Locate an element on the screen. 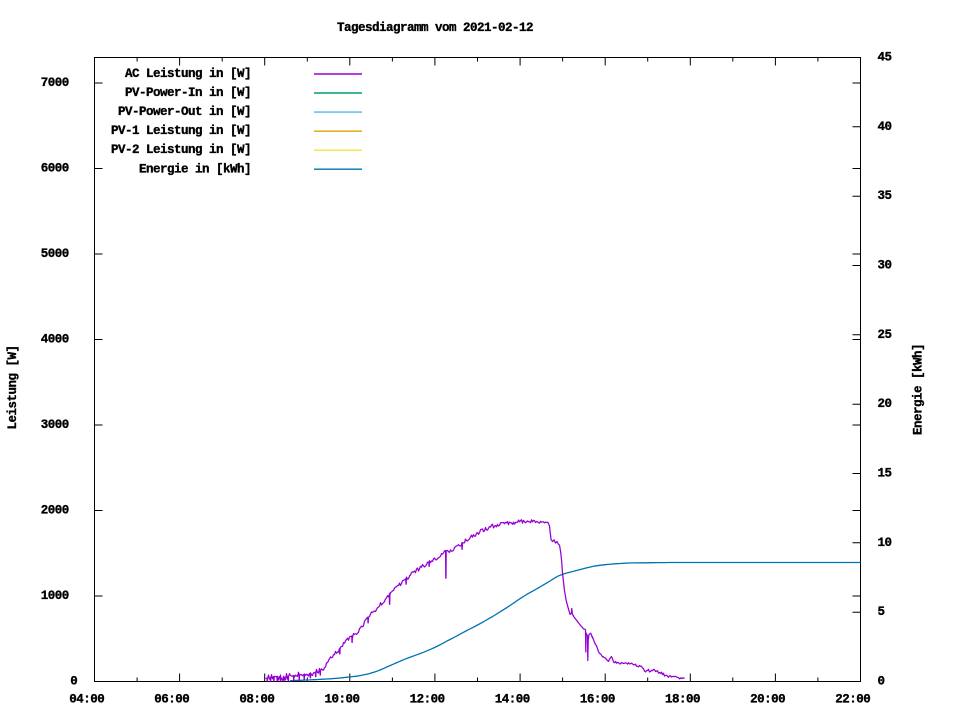  svg-text: 08:00 is located at coordinates (256, 700).